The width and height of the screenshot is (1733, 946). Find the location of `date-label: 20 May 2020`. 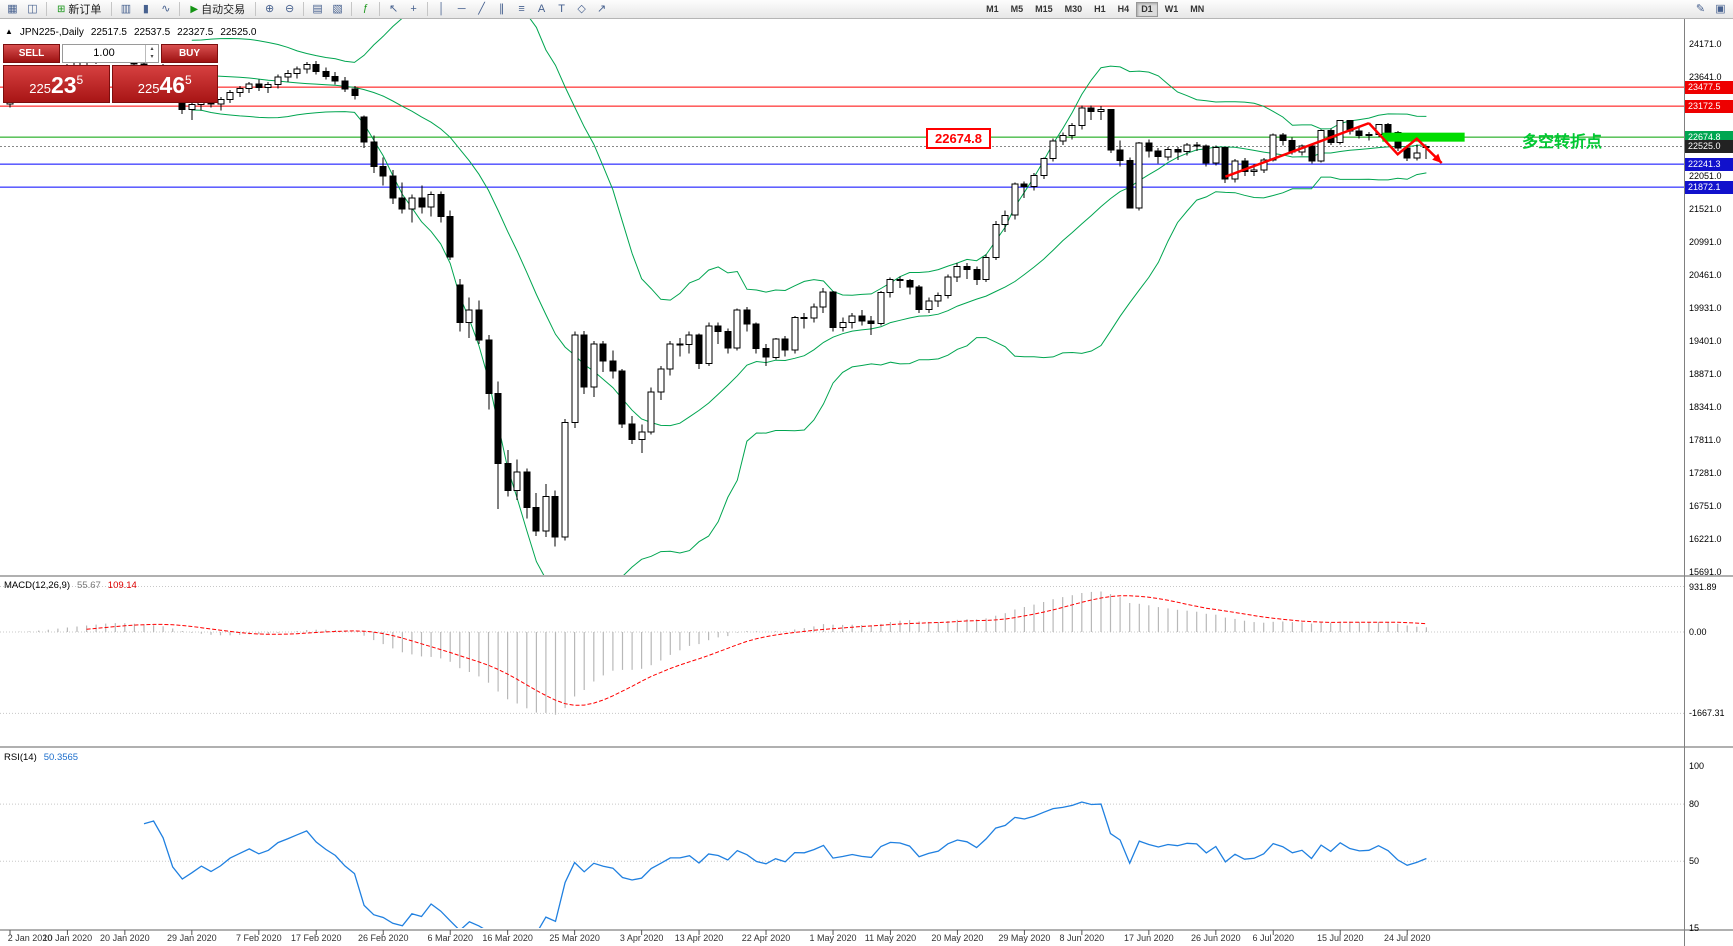

date-label: 20 May 2020 is located at coordinates (957, 938).